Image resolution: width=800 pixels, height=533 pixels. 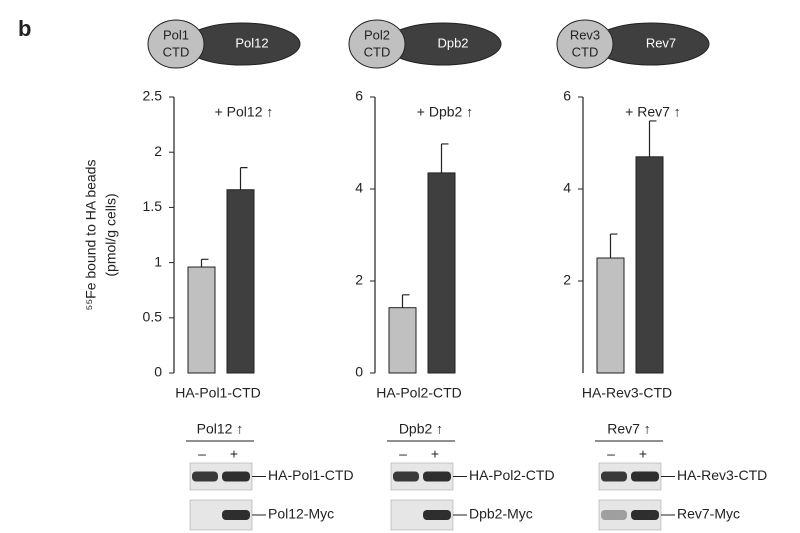 What do you see at coordinates (301, 514) in the screenshot?
I see `band-label: Pol12-Myc` at bounding box center [301, 514].